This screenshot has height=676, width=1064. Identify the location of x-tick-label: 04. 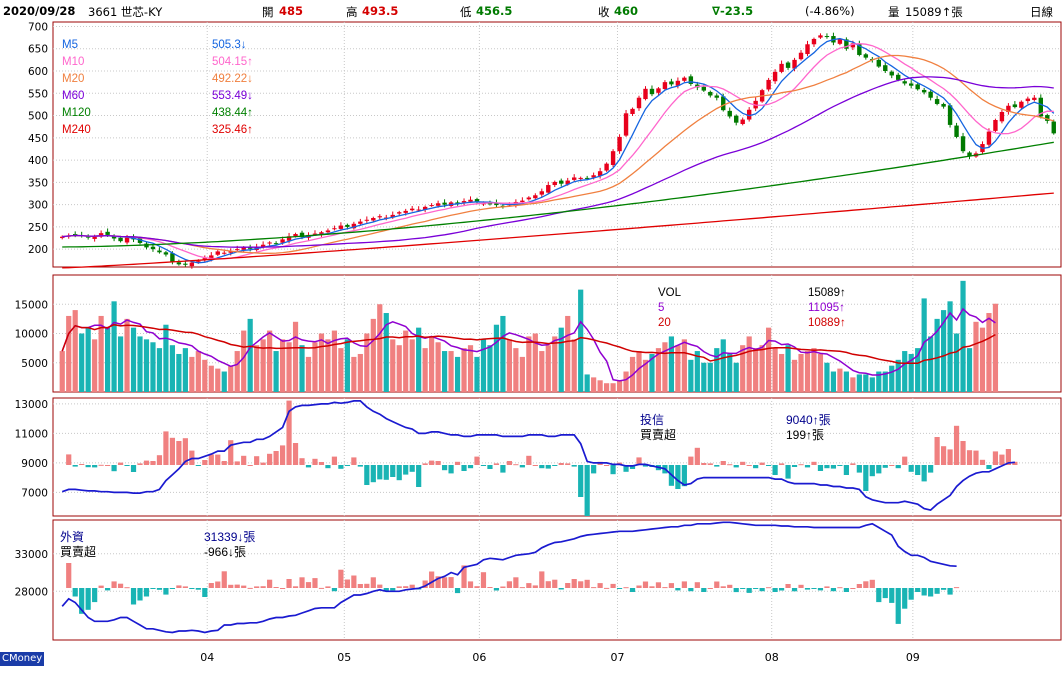
(207, 657).